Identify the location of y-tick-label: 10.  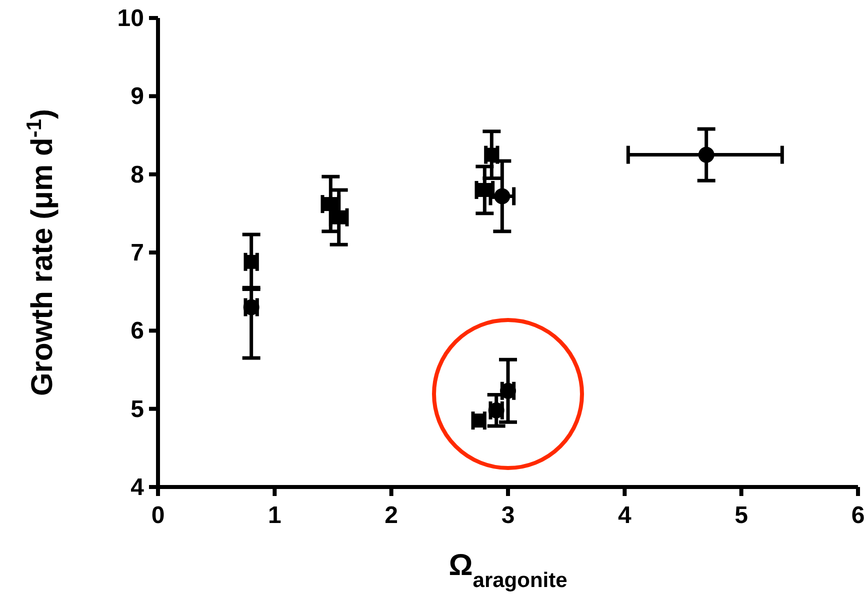
(130, 18).